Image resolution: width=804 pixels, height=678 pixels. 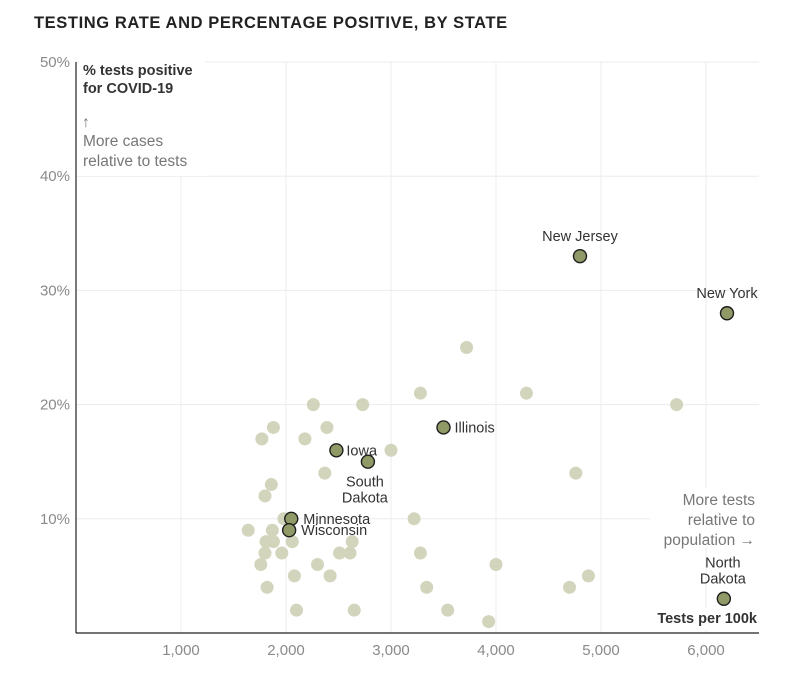 I want to click on y-tick-label: 50%, so click(x=55, y=62).